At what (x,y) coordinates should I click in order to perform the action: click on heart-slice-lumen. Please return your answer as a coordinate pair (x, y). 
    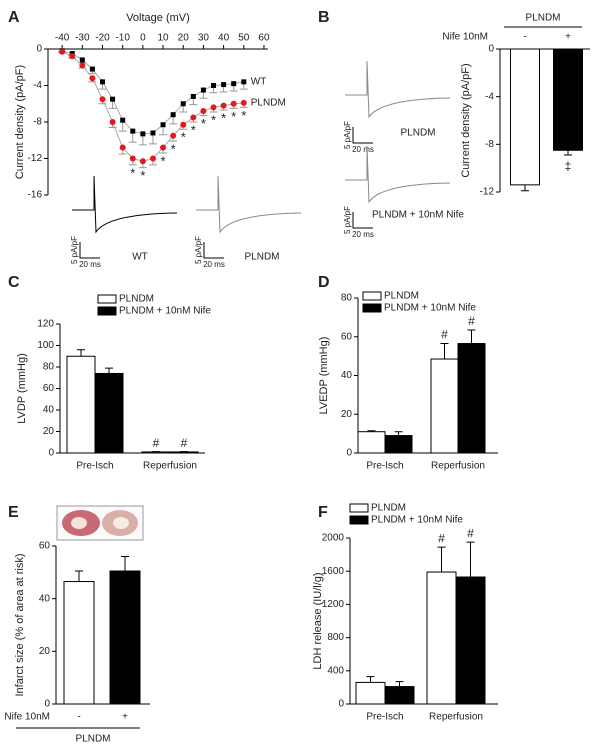
    Looking at the image, I should click on (121, 523).